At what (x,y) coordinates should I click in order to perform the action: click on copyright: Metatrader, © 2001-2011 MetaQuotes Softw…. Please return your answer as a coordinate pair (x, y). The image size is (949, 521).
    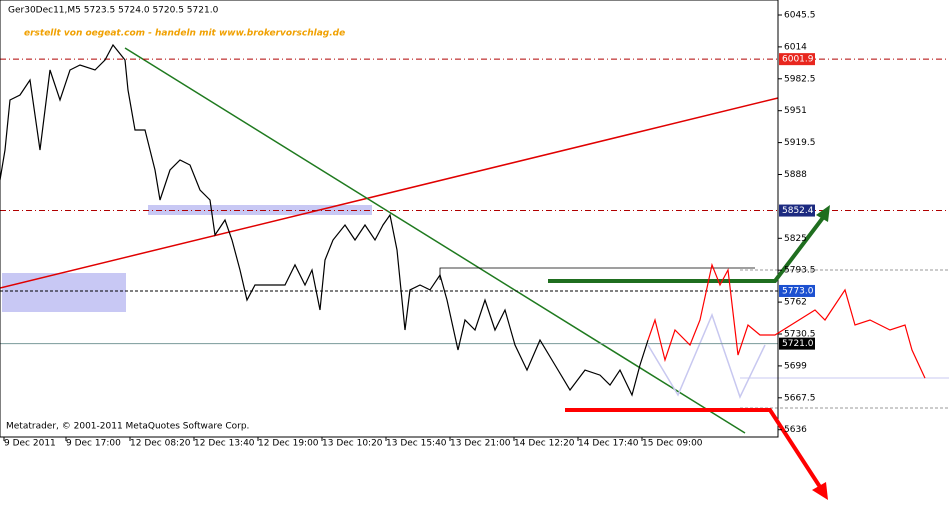
    Looking at the image, I should click on (127, 427).